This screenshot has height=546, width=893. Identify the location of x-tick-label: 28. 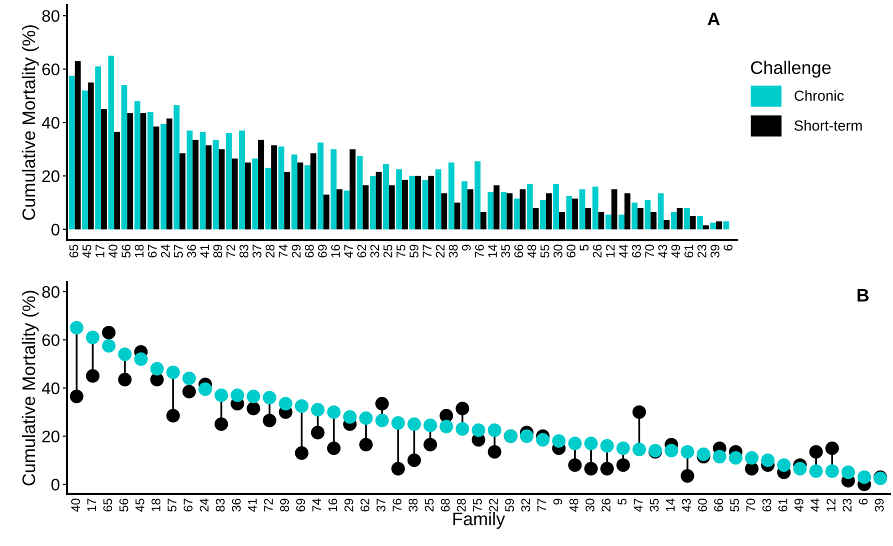
(461, 505).